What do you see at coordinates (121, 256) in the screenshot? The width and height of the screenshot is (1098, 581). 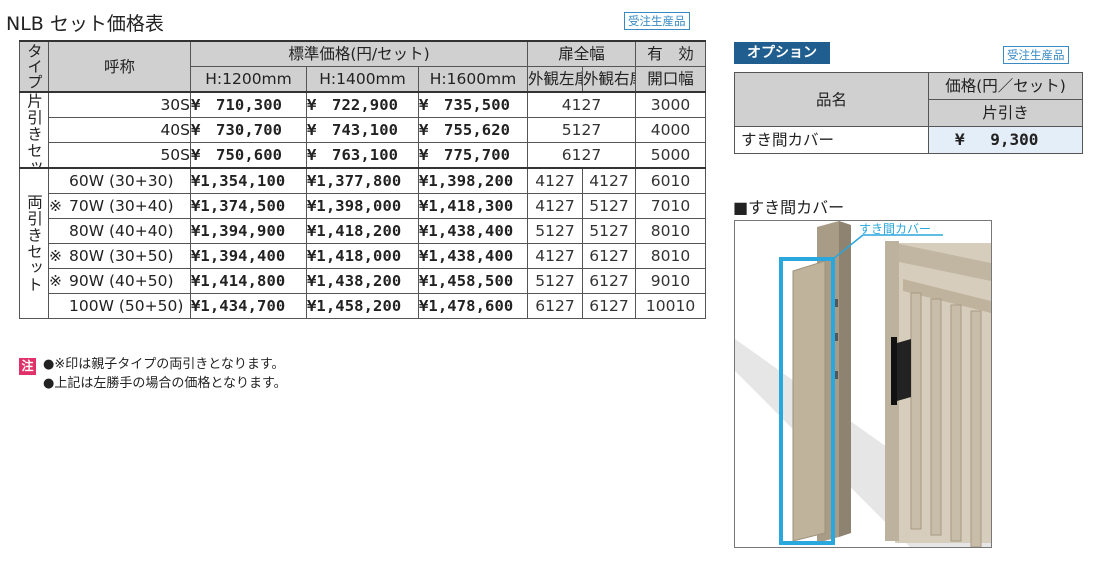 I see `row-name: 80W (30+50)` at bounding box center [121, 256].